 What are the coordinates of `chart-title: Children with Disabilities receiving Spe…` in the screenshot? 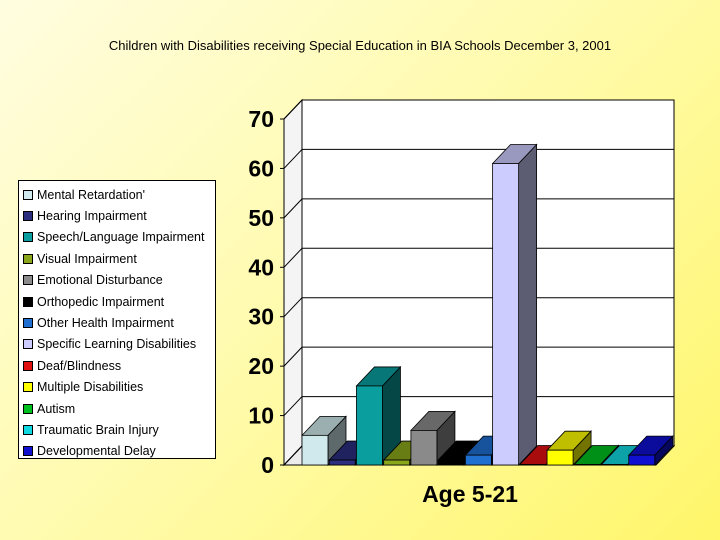 It's located at (360, 45).